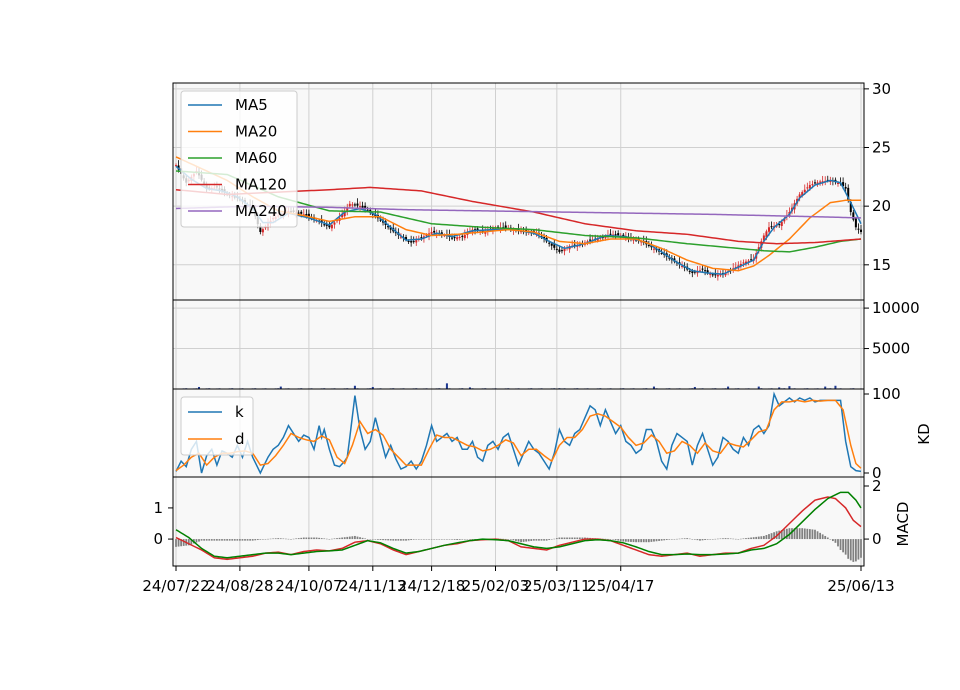 Image resolution: width=960 pixels, height=690 pixels. What do you see at coordinates (877, 486) in the screenshot?
I see `macd-right-ytick-label: 2` at bounding box center [877, 486].